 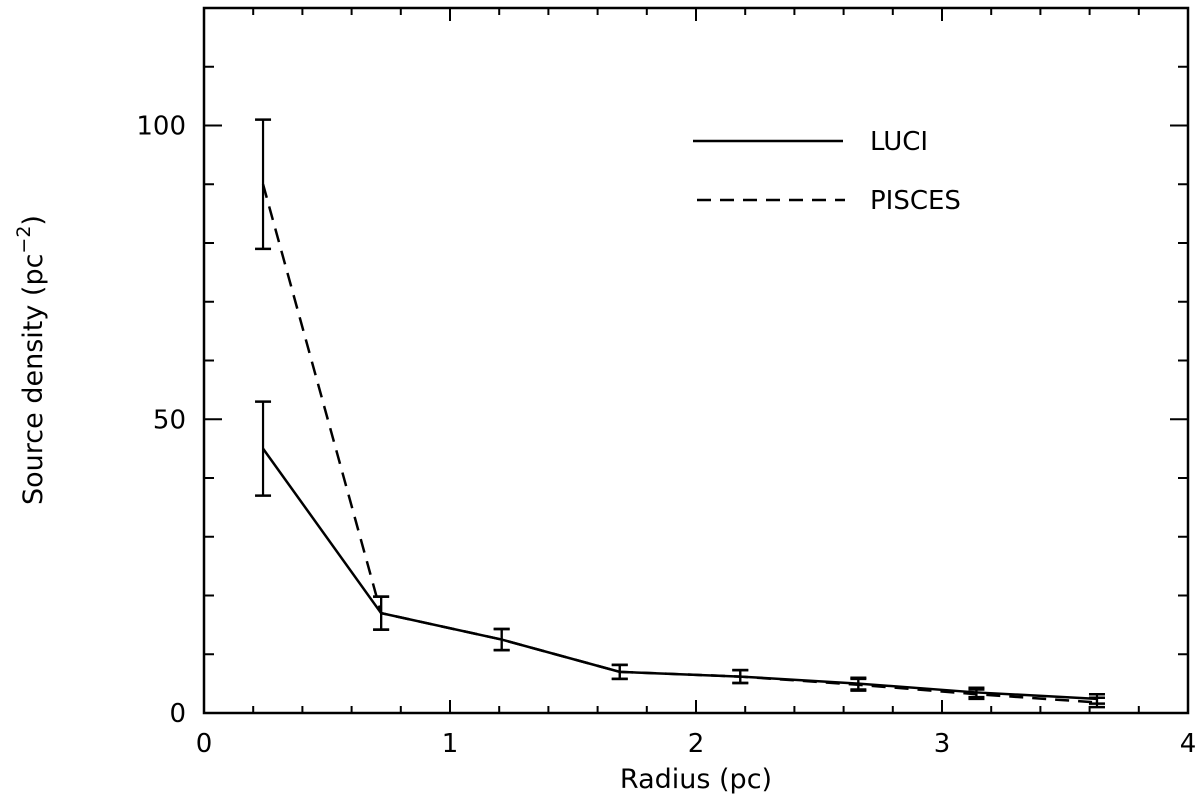 What do you see at coordinates (450, 744) in the screenshot?
I see `x-tick-label: 1` at bounding box center [450, 744].